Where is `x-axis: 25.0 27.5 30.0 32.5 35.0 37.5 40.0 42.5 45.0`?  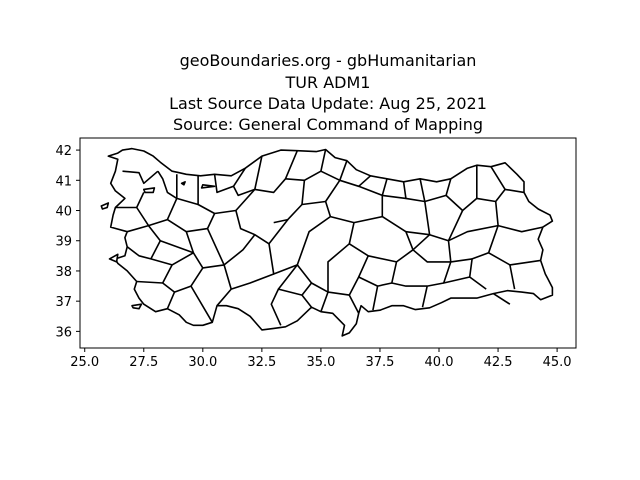
x-axis: 25.0 27.5 30.0 32.5 35.0 37.5 40.0 42.5 45.0 is located at coordinates (321, 359).